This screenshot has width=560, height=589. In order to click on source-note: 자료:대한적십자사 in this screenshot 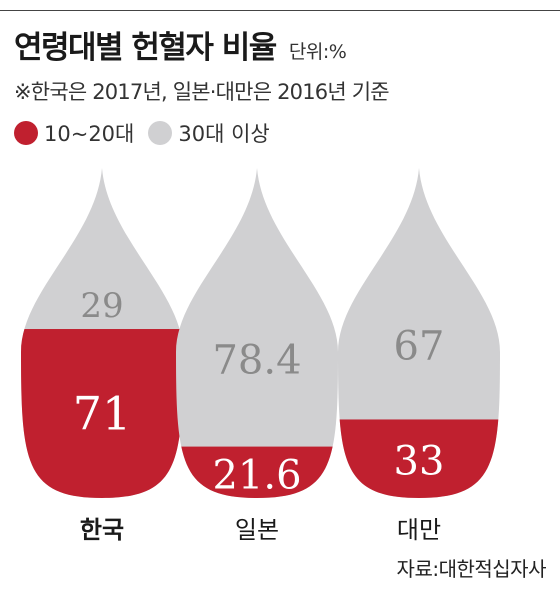, I will do `click(471, 569)`.